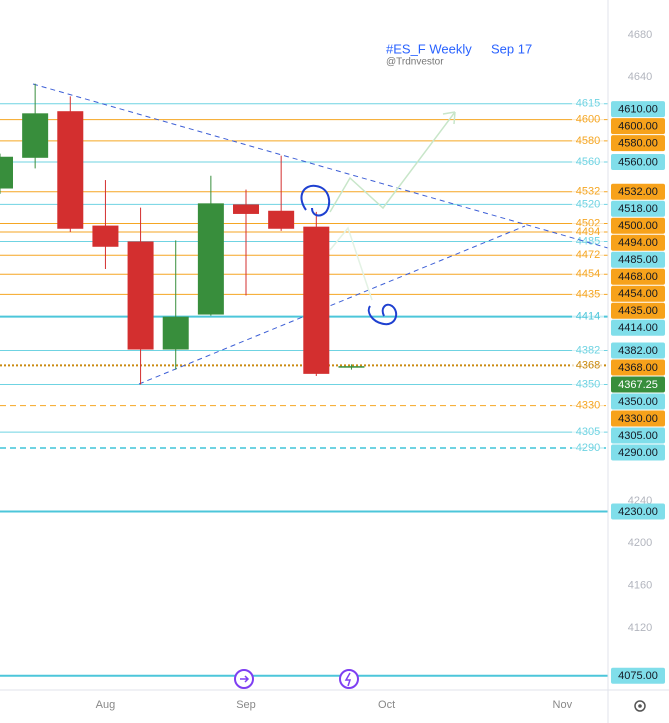 The width and height of the screenshot is (669, 723). What do you see at coordinates (588, 232) in the screenshot?
I see `level-label: 4494` at bounding box center [588, 232].